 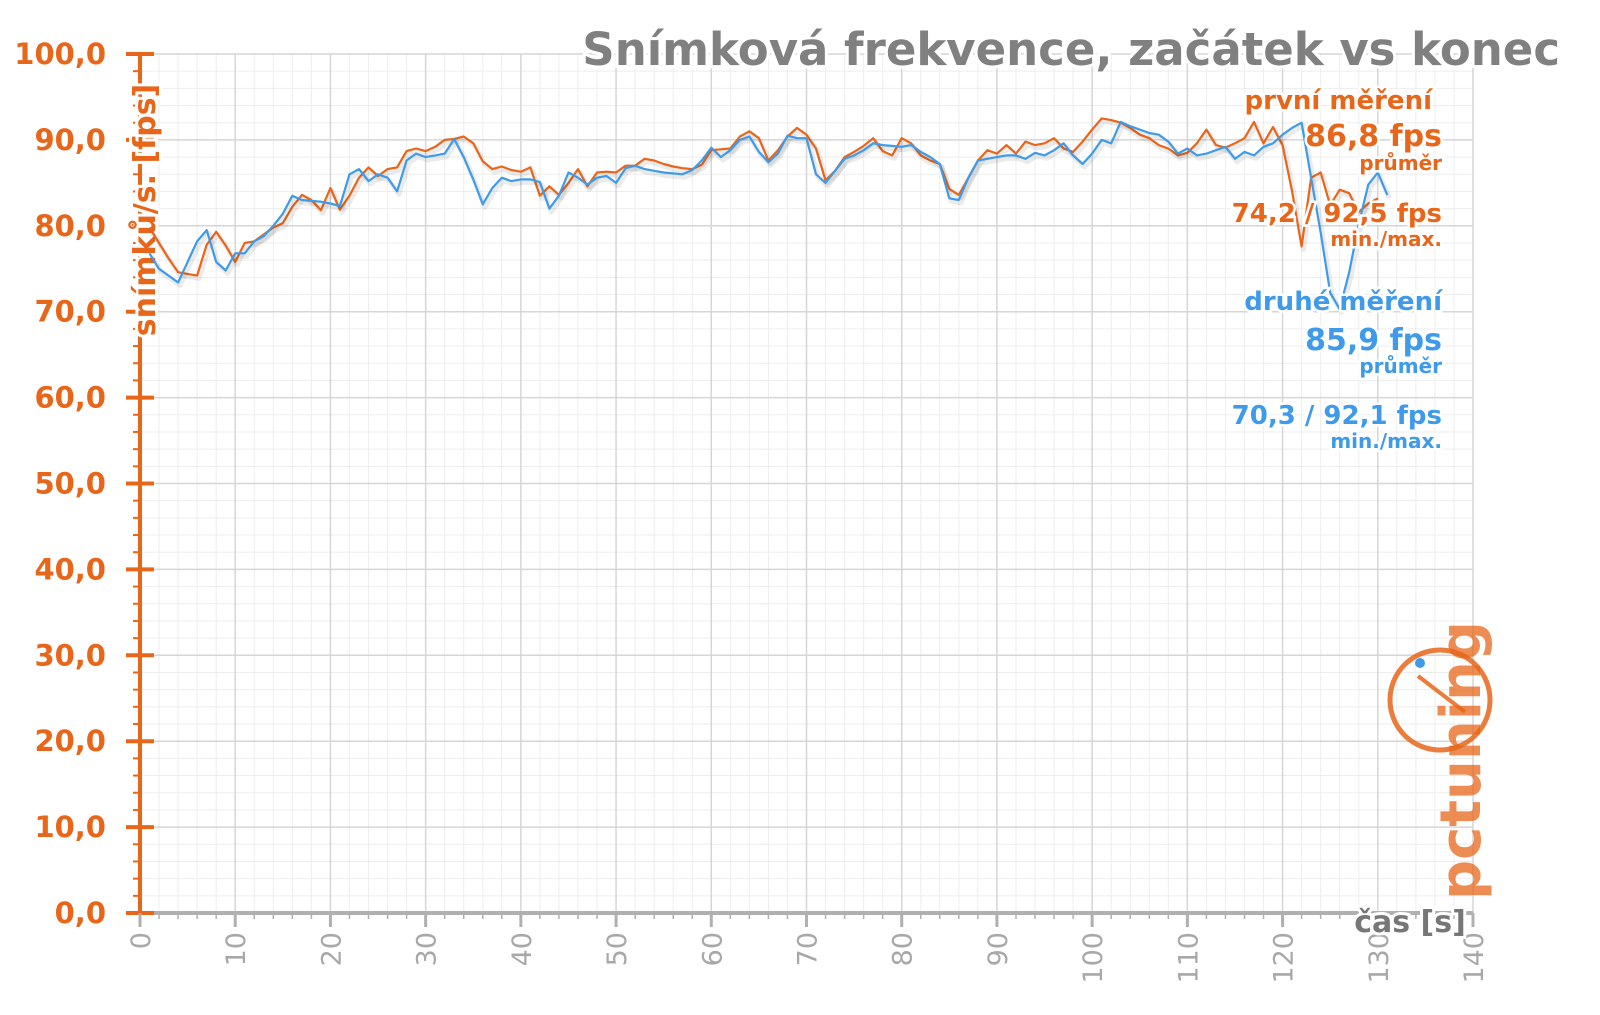 What do you see at coordinates (1386, 441) in the screenshot?
I see `legend-series2-minmax-label: min./max.` at bounding box center [1386, 441].